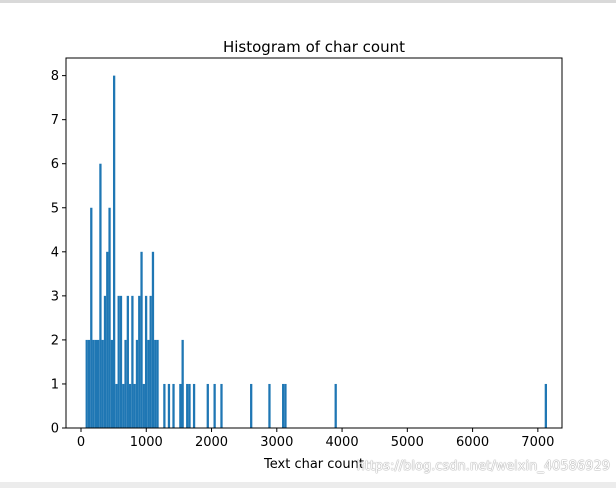 The image size is (616, 488). What do you see at coordinates (55, 384) in the screenshot?
I see `y-tick-label: 1` at bounding box center [55, 384].